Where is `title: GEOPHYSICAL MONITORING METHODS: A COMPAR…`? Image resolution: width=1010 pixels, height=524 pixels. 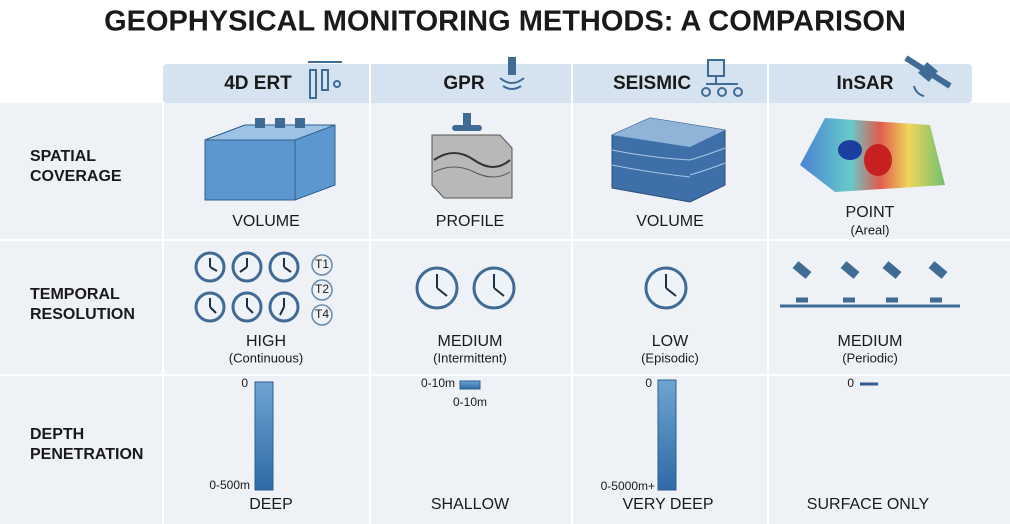 title: GEOPHYSICAL MONITORING METHODS: A COMPAR… is located at coordinates (505, 22).